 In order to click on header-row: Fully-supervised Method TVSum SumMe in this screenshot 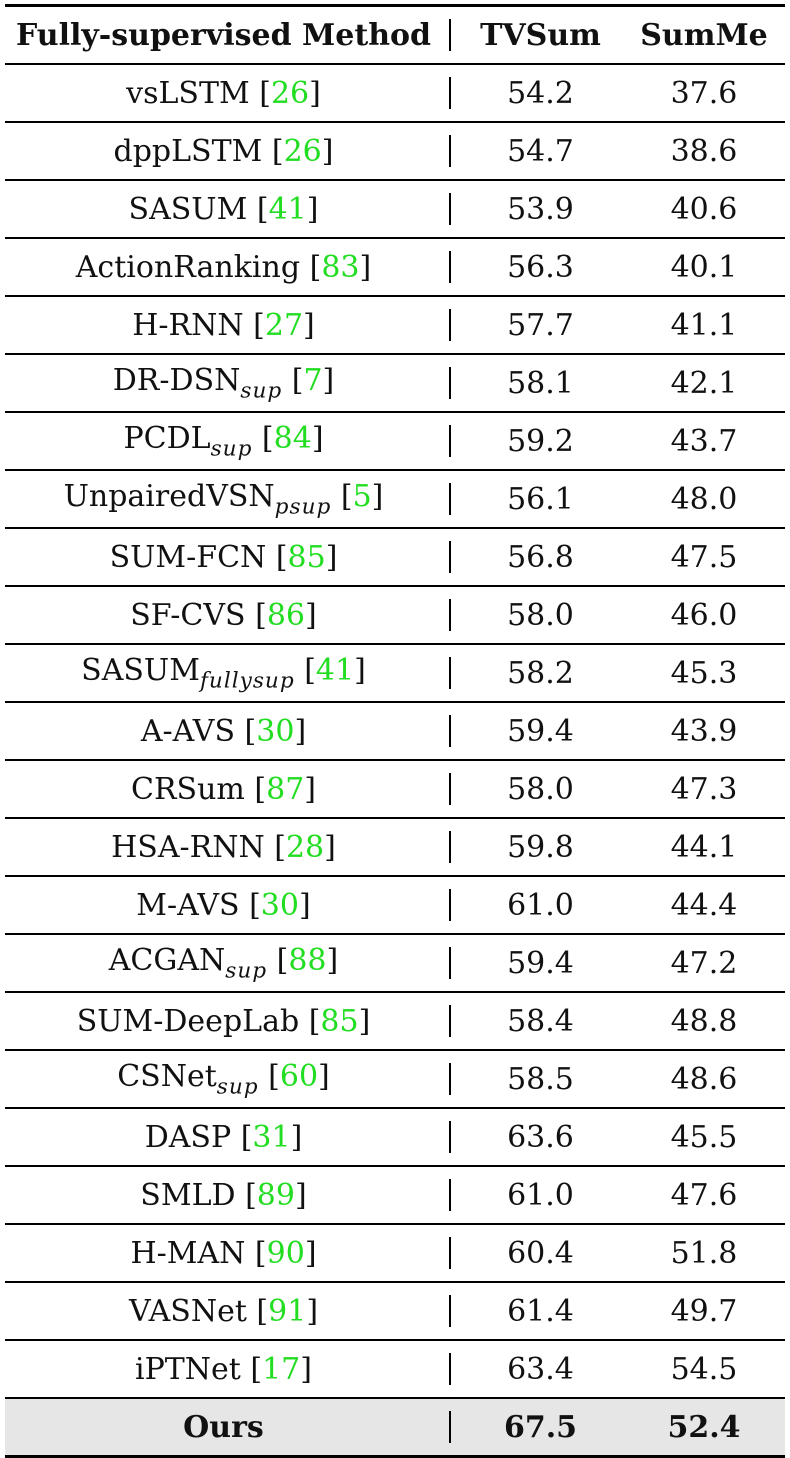, I will do `click(395, 34)`.